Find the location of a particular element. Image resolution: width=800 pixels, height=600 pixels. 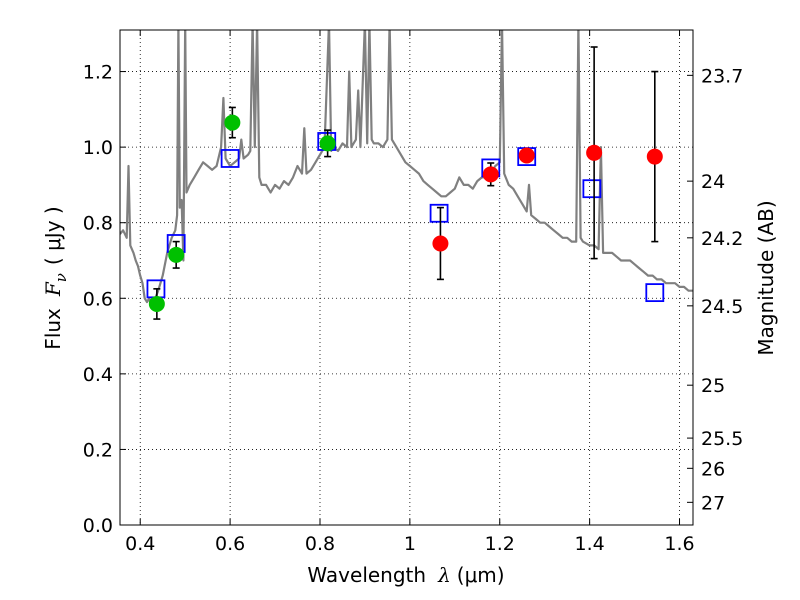

x-tick-label: 1.6 is located at coordinates (679, 544).